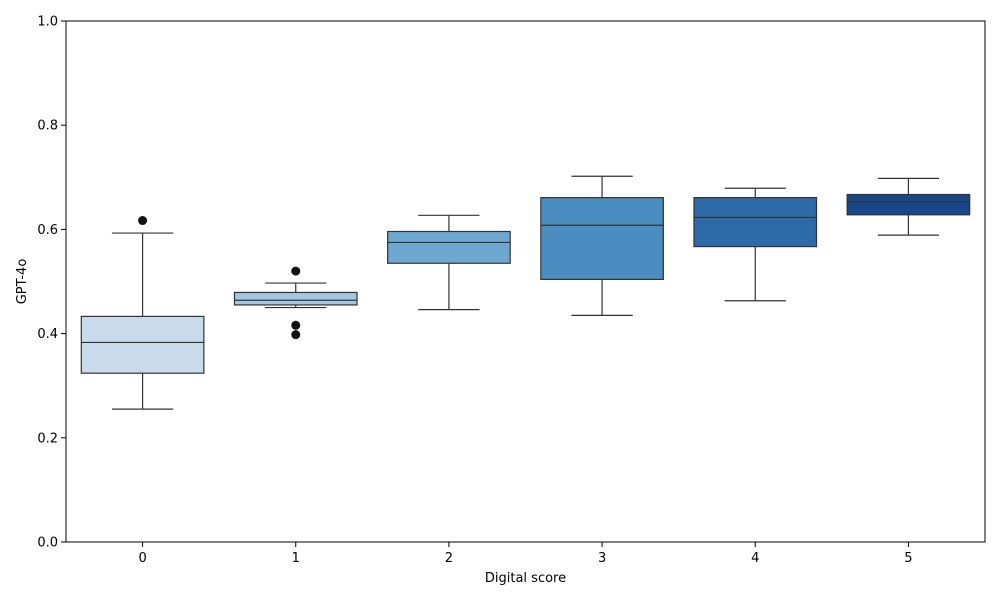 This screenshot has width=1000, height=600. I want to click on x-tick-label: 2, so click(449, 558).